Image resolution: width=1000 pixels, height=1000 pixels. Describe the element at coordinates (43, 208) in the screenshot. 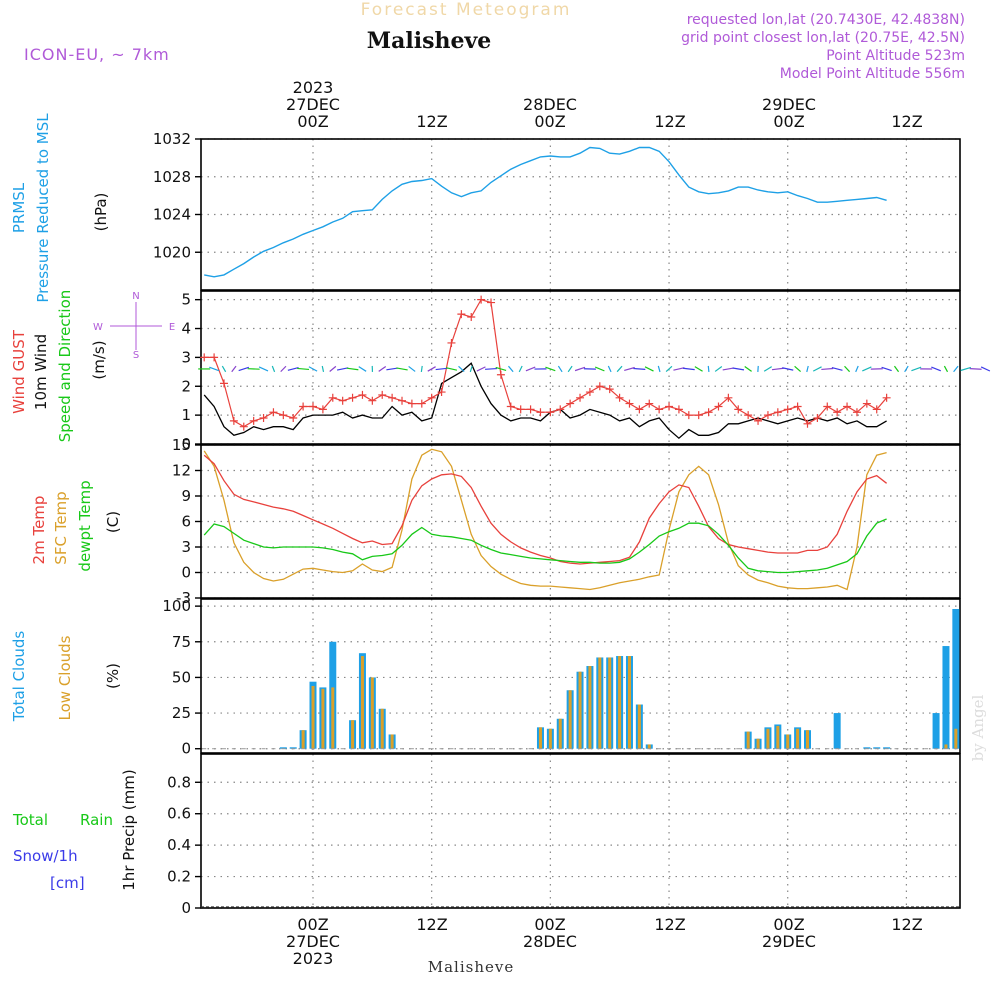

I see `prmsl-desc-label: Pressure Reduced to MSL` at that location.